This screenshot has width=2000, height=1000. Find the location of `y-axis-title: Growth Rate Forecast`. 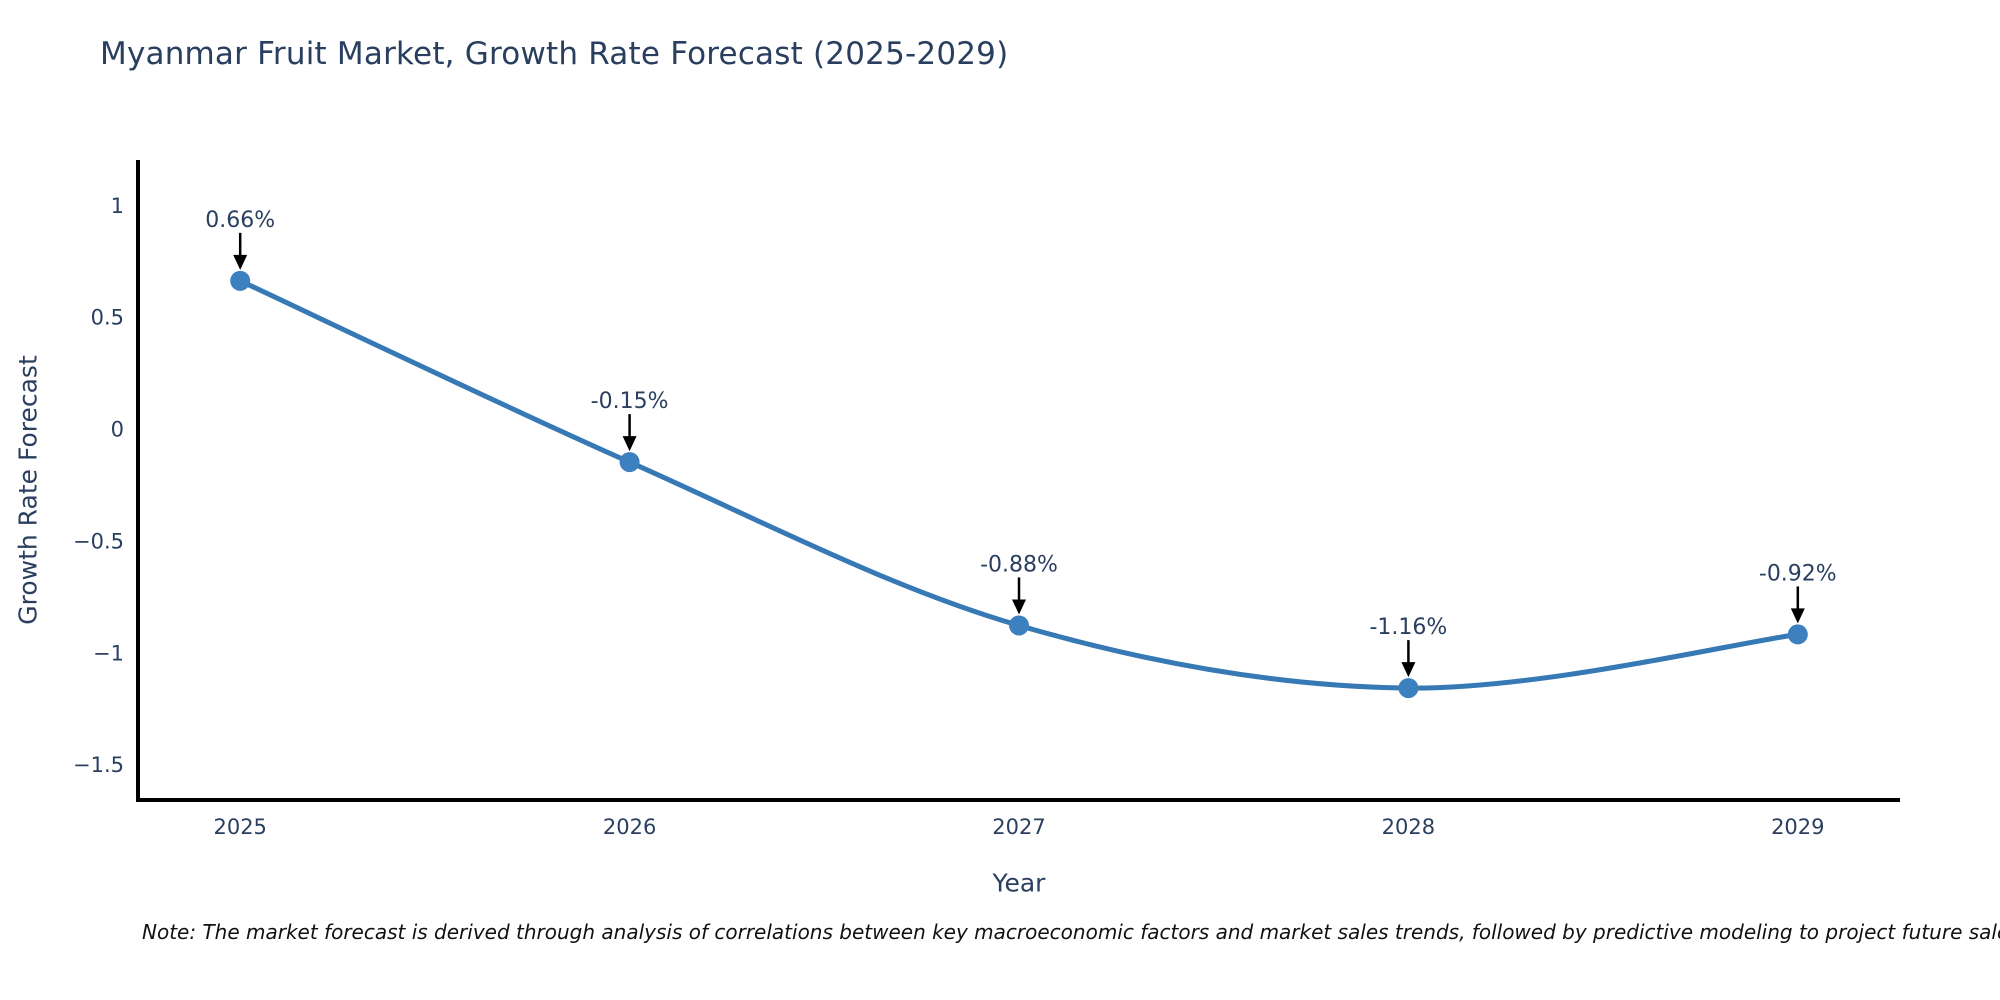

y-axis-title: Growth Rate Forecast is located at coordinates (28, 490).